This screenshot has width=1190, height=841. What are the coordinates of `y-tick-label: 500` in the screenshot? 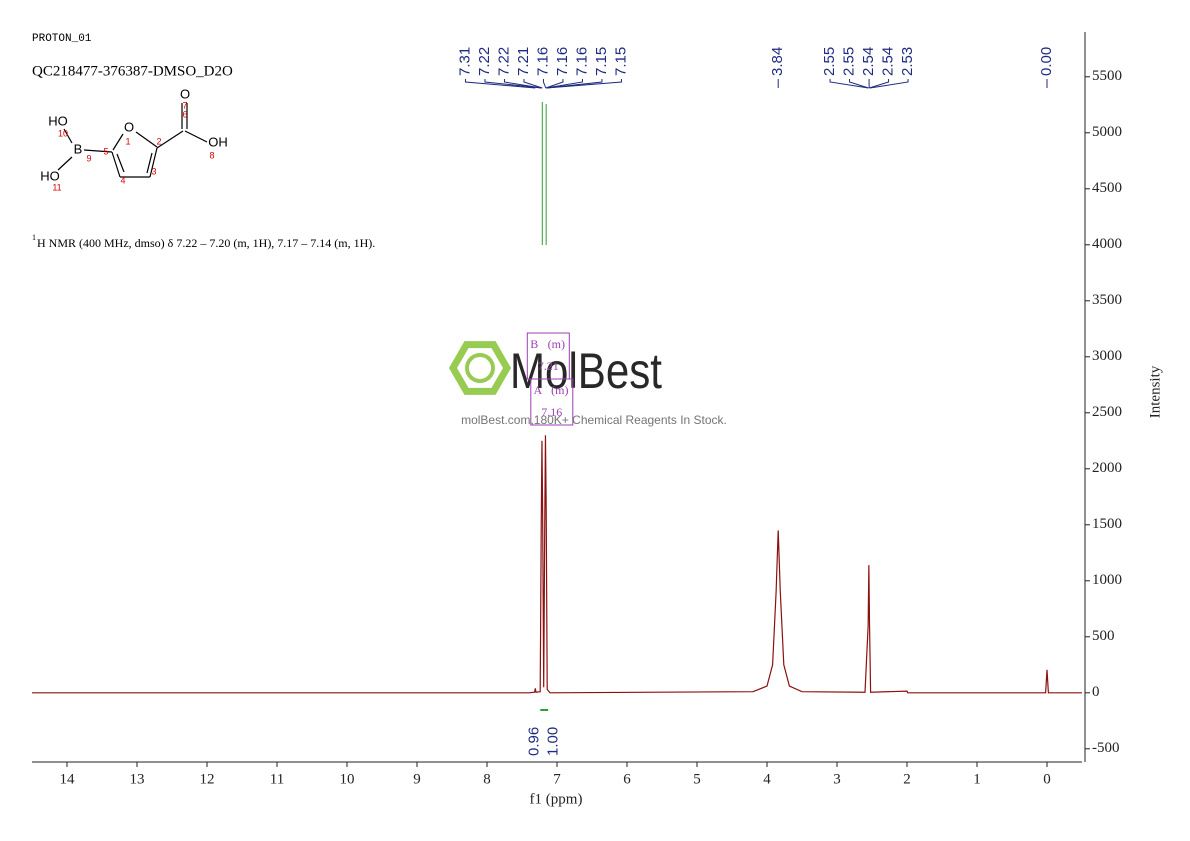 It's located at (1103, 636).